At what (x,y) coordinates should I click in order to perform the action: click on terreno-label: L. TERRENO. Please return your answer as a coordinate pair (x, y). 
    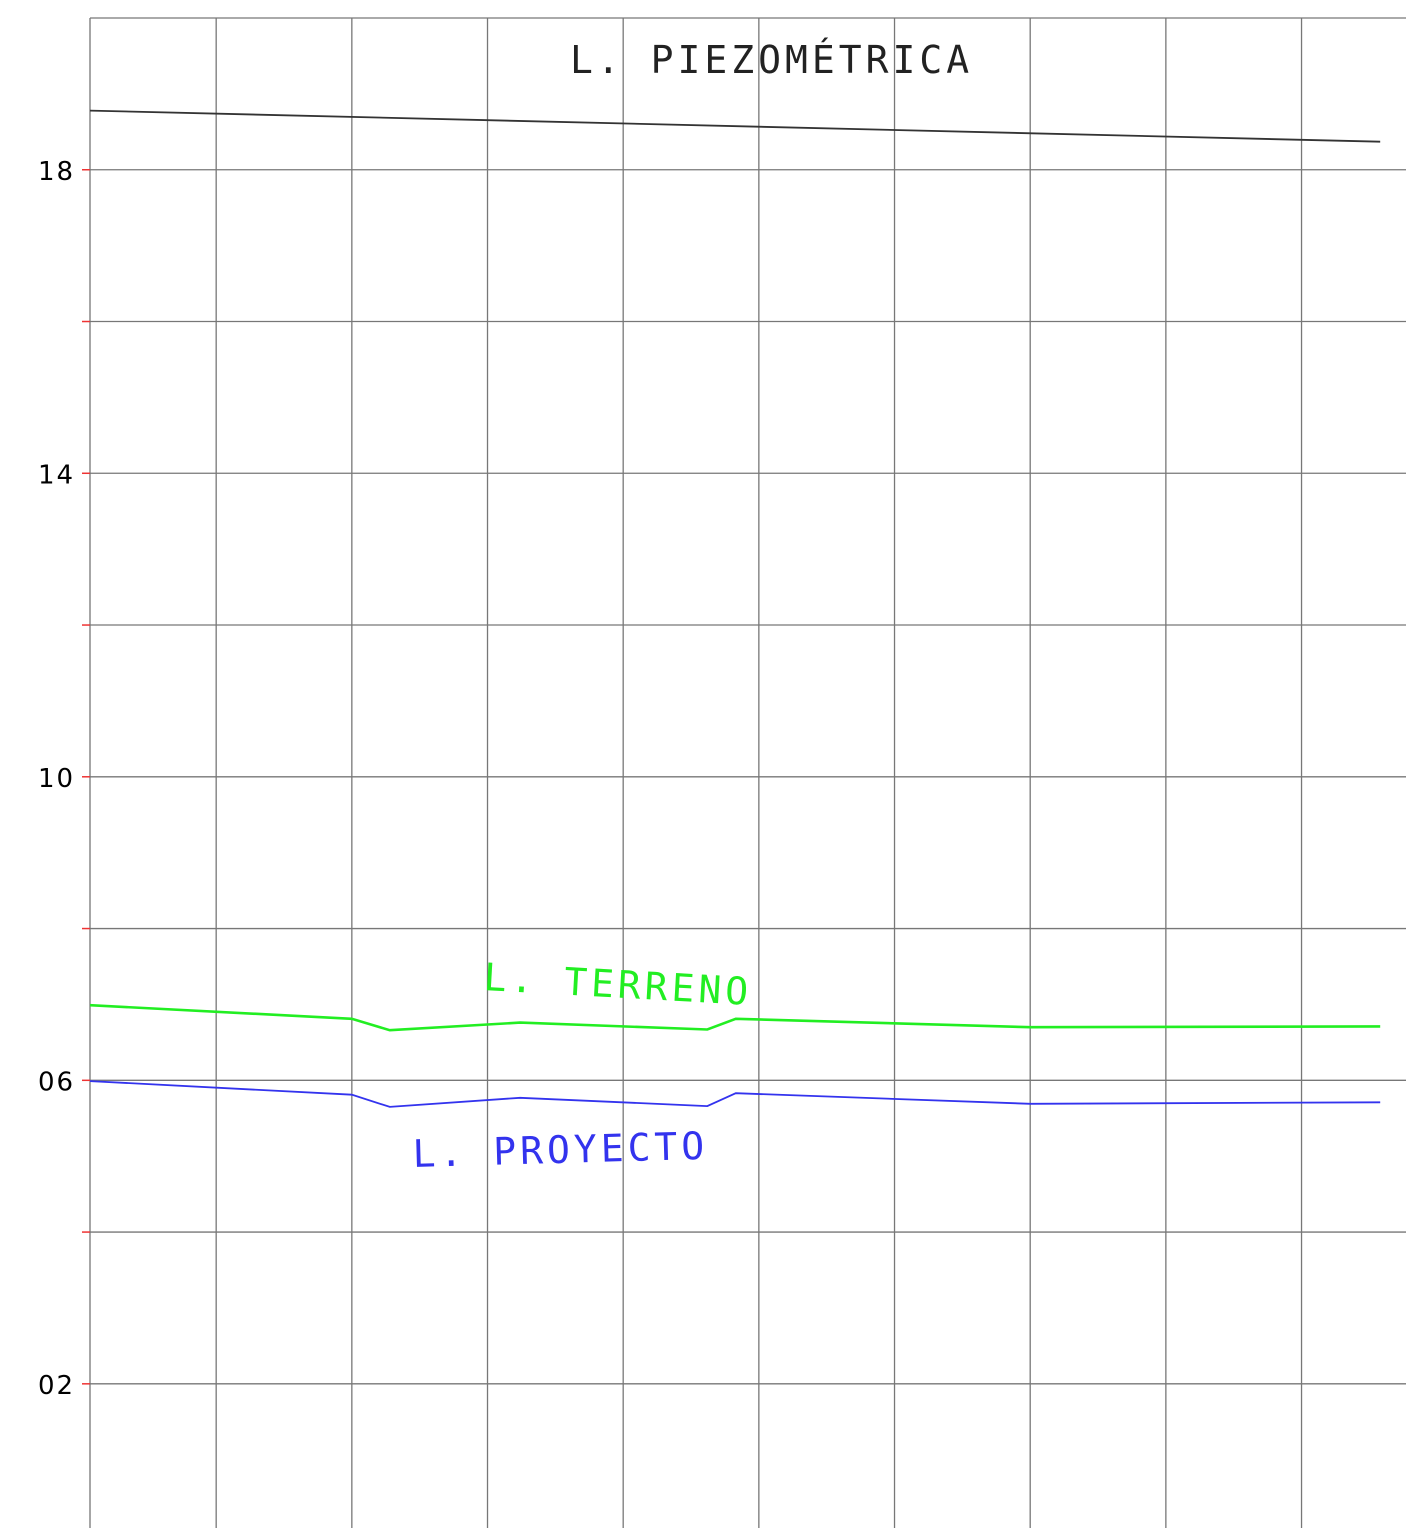
    Looking at the image, I should click on (617, 984).